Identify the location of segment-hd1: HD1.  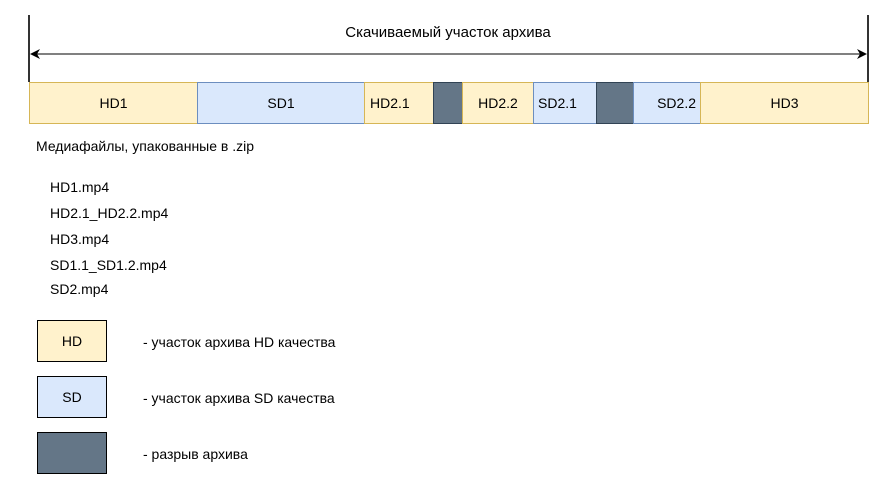
(113, 103).